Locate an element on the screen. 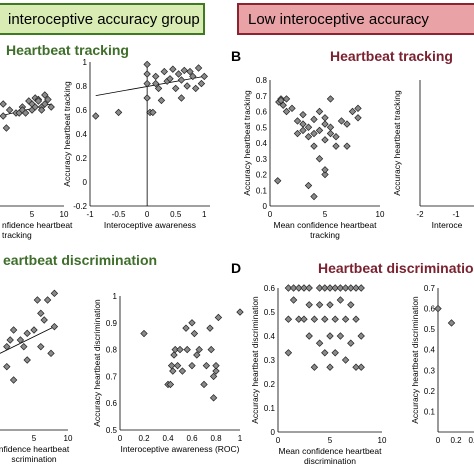 This screenshot has height=474, width=474. x-axis-label-line2: scrimination is located at coordinates (34, 459).